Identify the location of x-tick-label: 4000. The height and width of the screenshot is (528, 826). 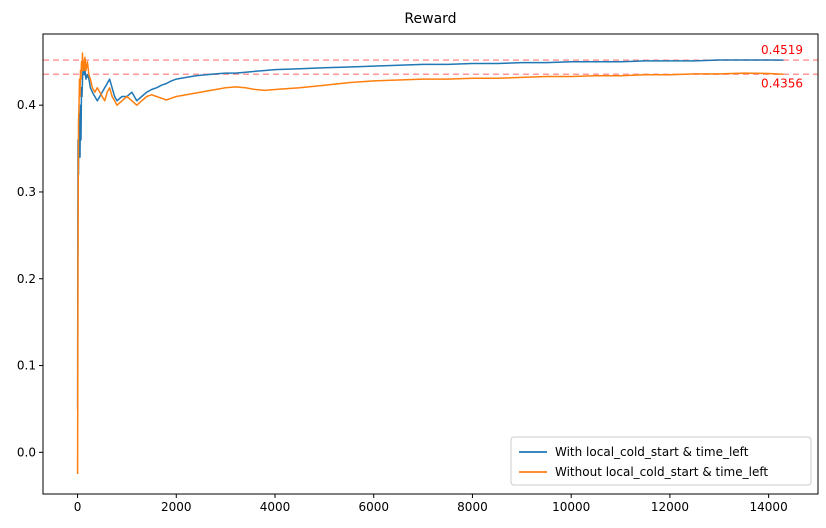
(275, 507).